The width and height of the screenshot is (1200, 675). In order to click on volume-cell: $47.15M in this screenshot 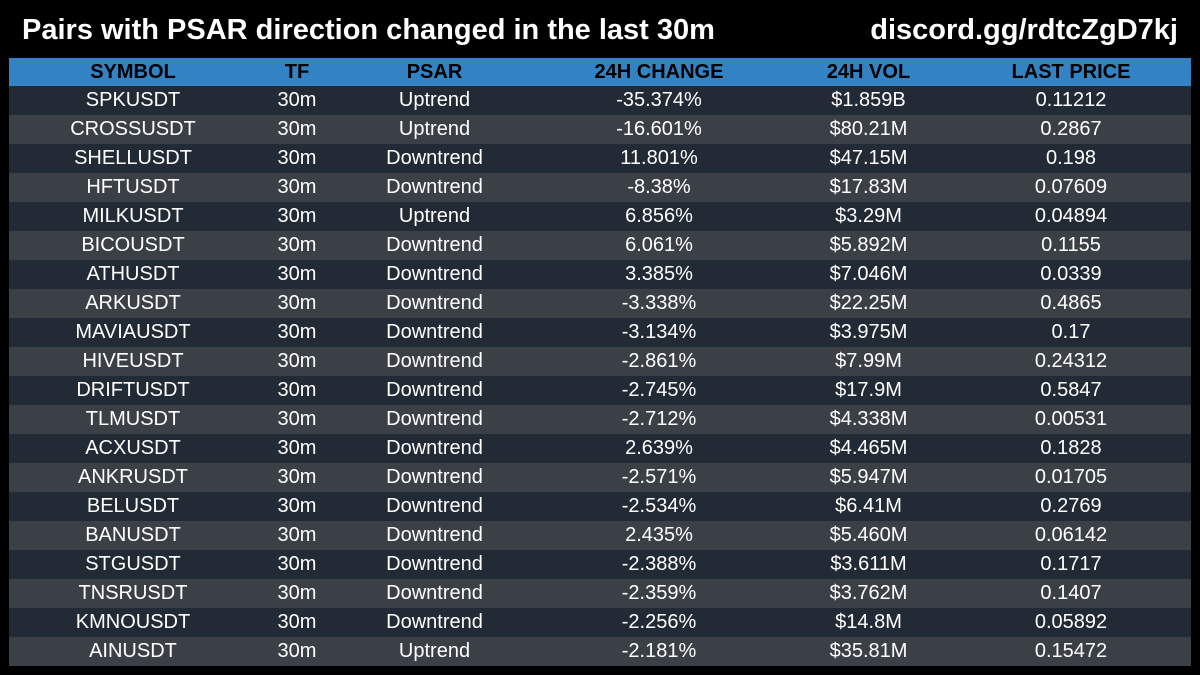, I will do `click(868, 158)`.